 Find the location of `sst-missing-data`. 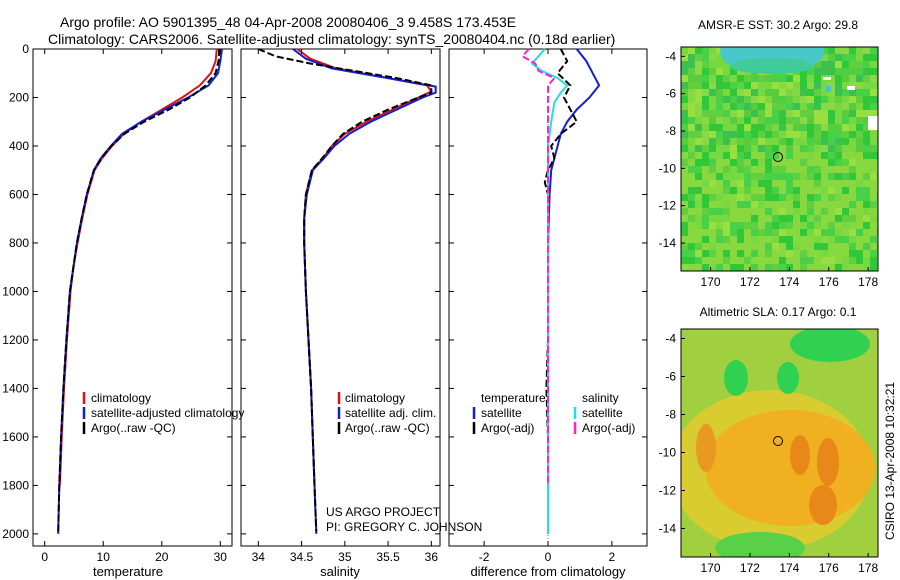

sst-missing-data is located at coordinates (851, 88).